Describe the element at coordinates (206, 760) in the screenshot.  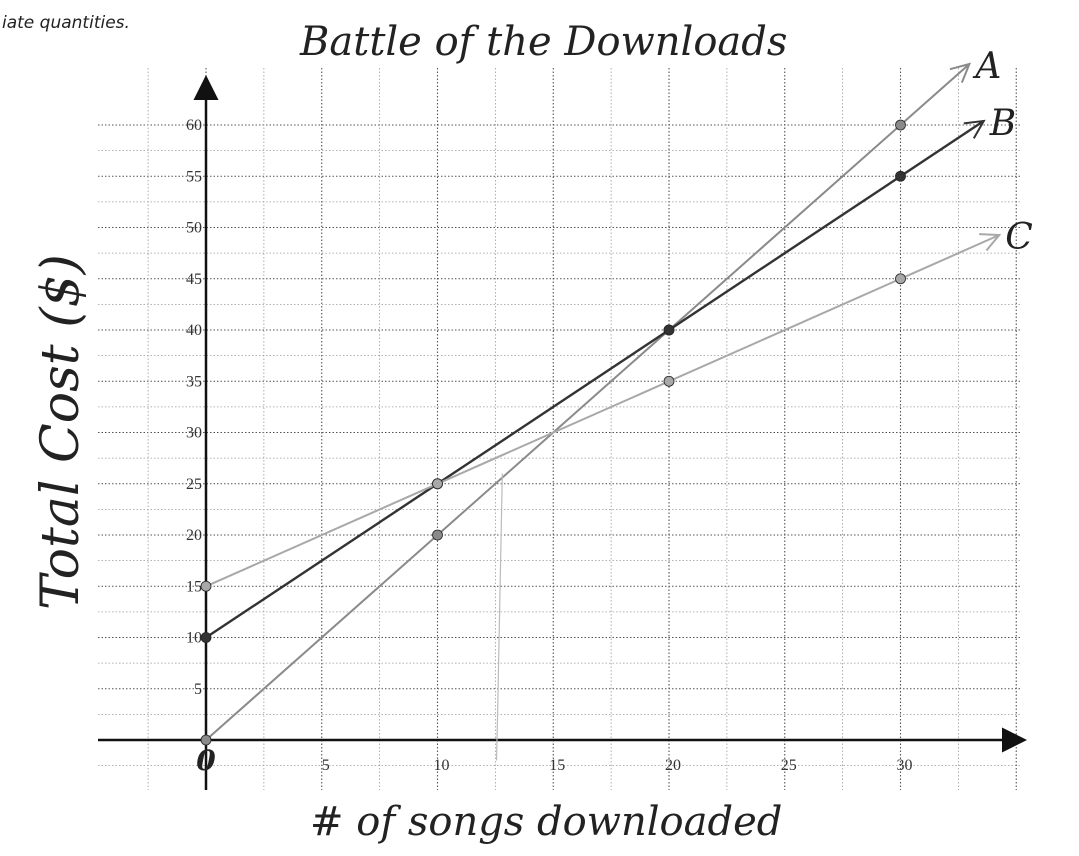
I see `origin-label: 0` at that location.